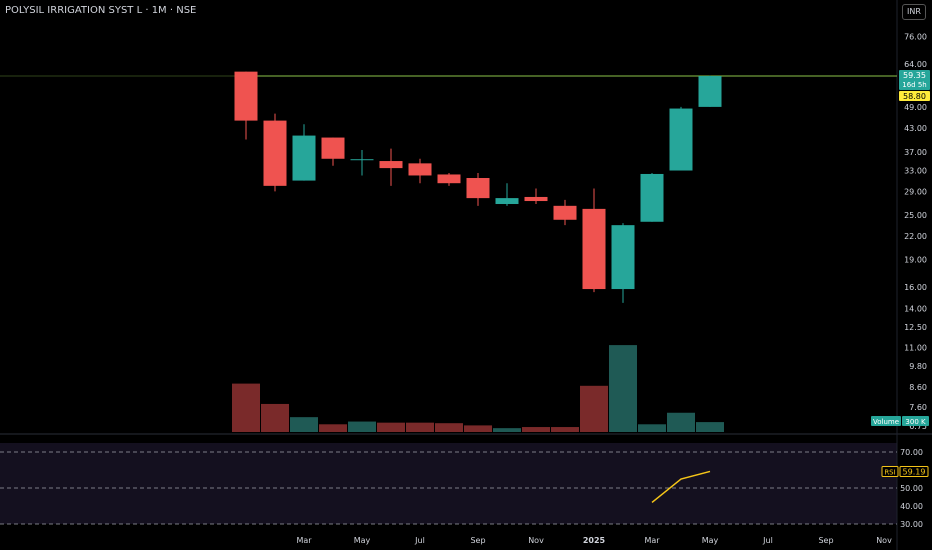 The image size is (932, 550). I want to click on price-tick-label: 49.00, so click(915, 107).